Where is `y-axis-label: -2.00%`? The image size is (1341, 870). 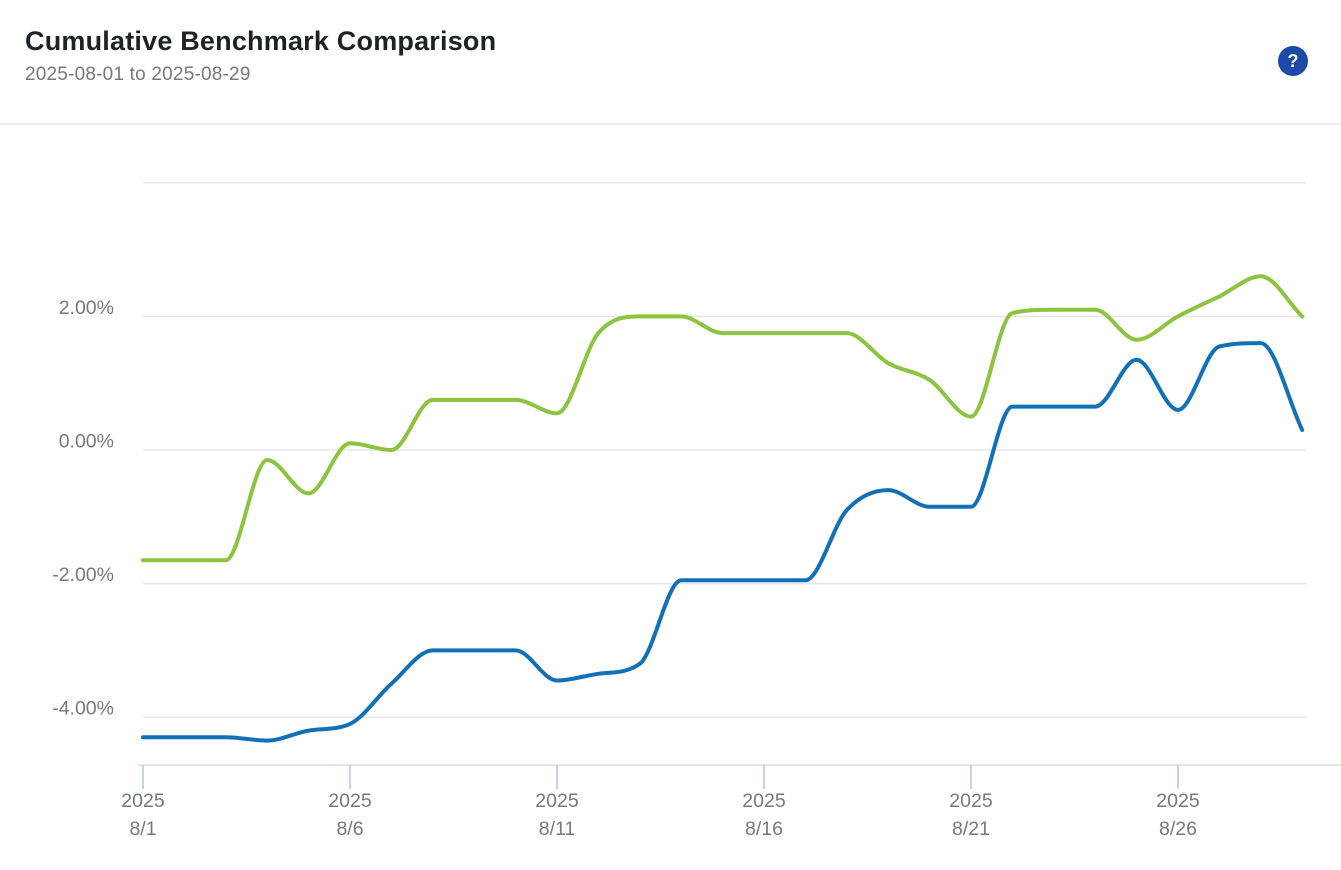
y-axis-label: -2.00% is located at coordinates (83, 575).